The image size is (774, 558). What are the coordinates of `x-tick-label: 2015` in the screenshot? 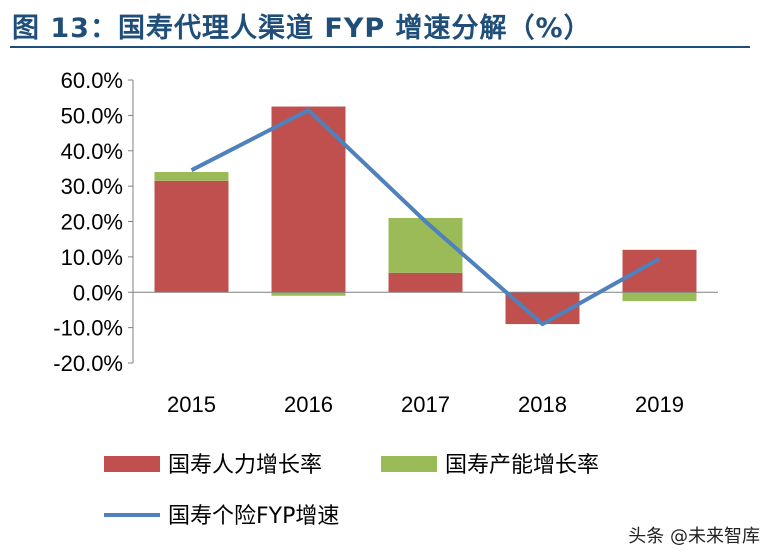 It's located at (191, 404).